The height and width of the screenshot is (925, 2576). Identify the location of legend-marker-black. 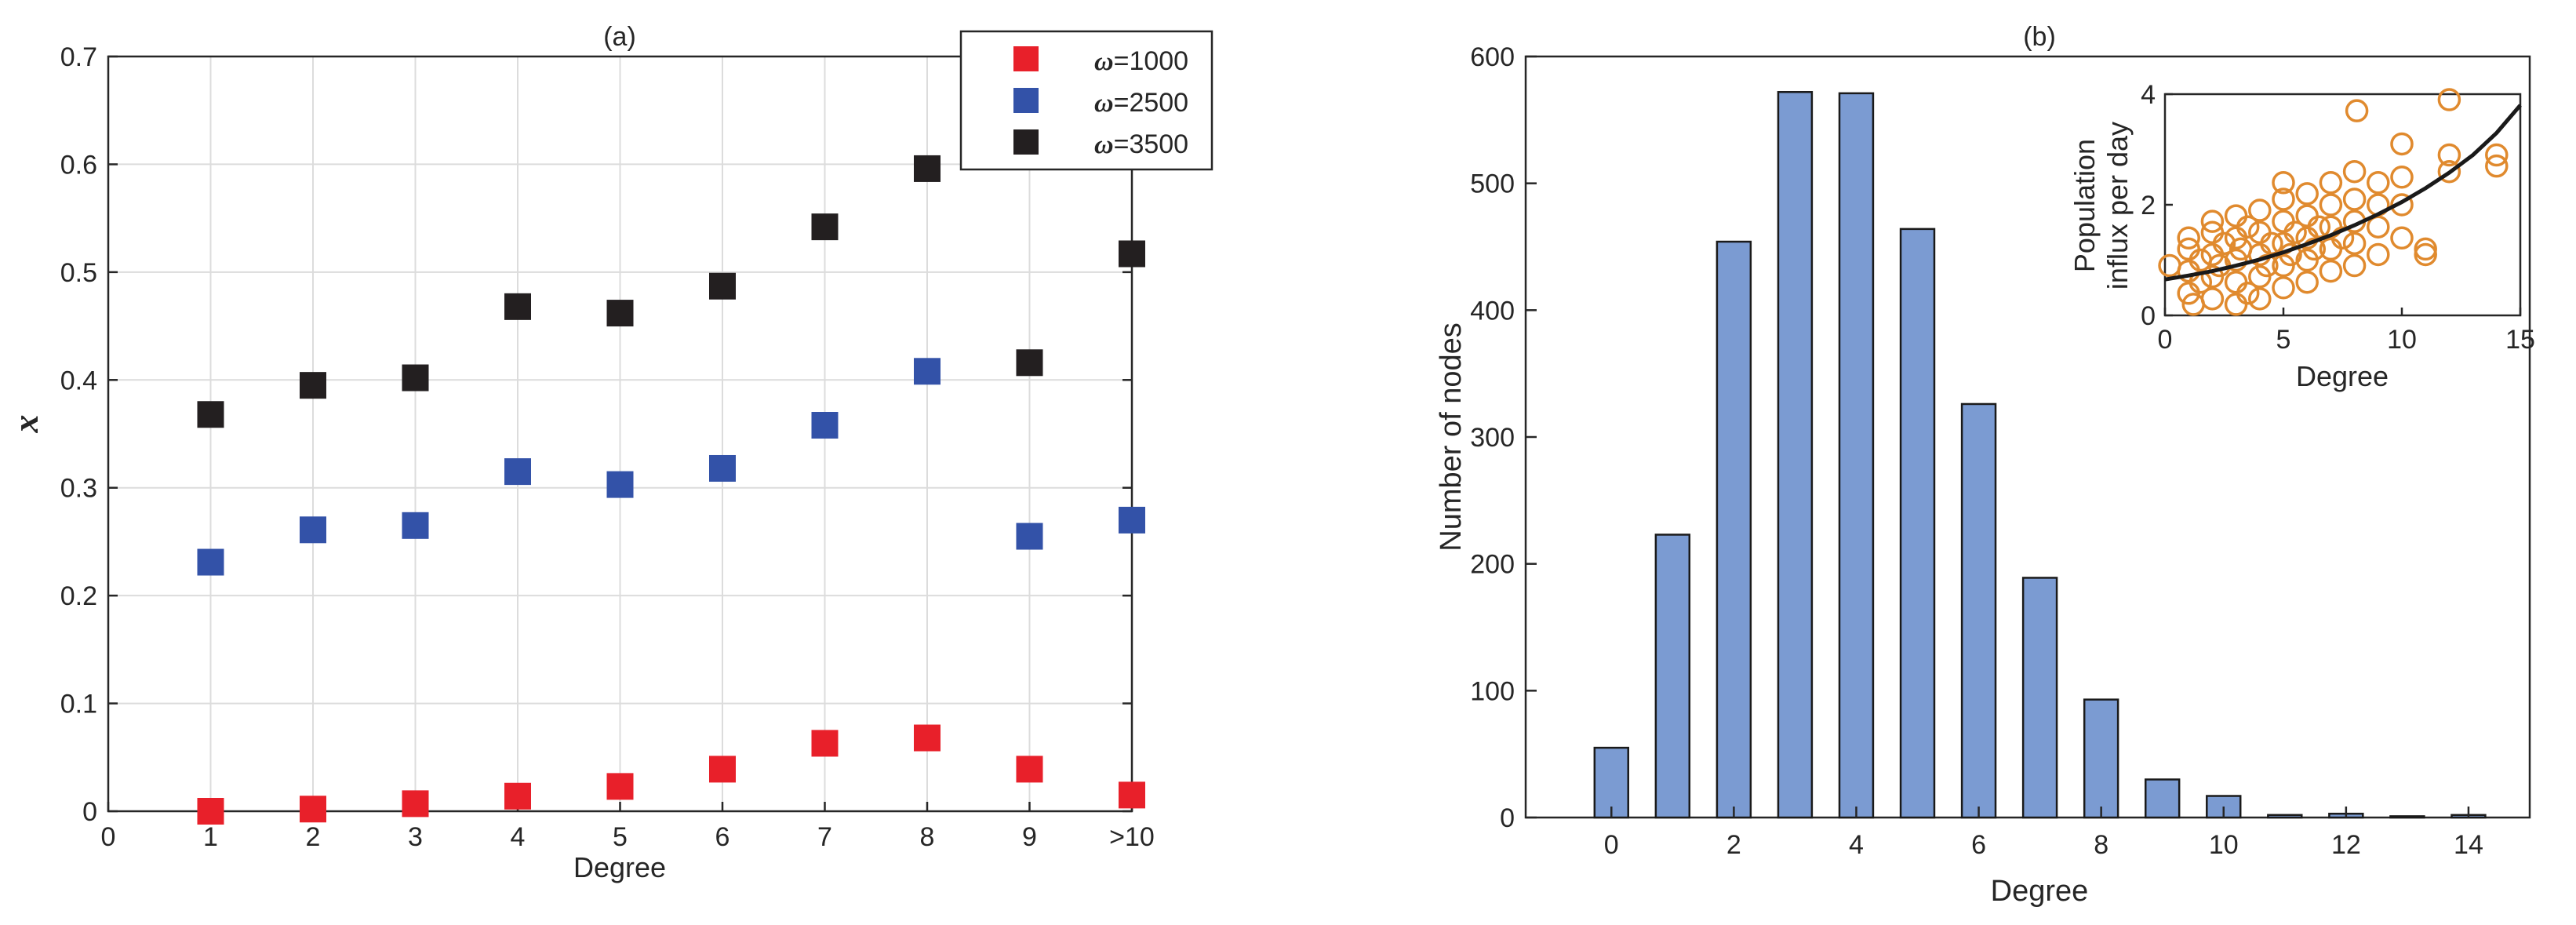
(1026, 142).